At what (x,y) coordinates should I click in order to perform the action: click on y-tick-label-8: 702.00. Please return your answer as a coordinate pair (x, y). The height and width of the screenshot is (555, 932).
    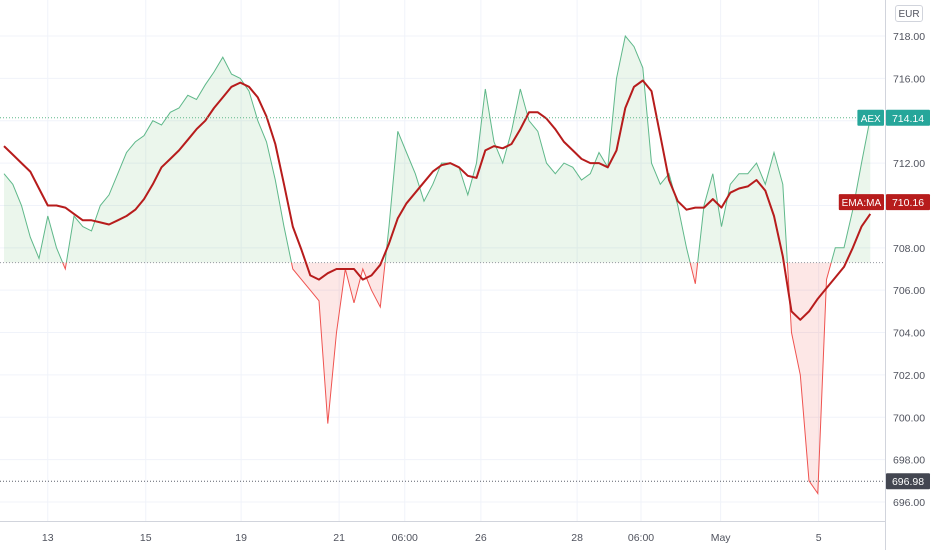
    Looking at the image, I should click on (909, 376).